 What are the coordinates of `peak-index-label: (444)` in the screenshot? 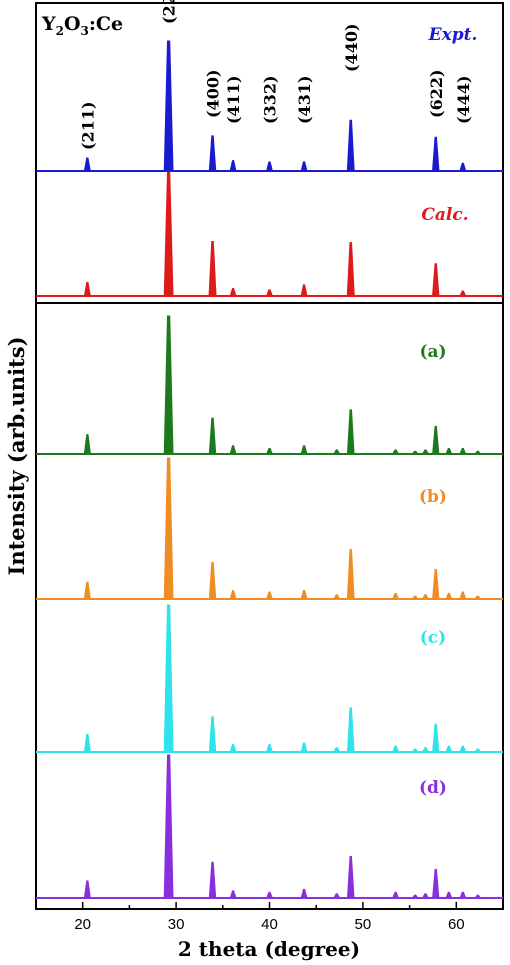 It's located at (463, 99).